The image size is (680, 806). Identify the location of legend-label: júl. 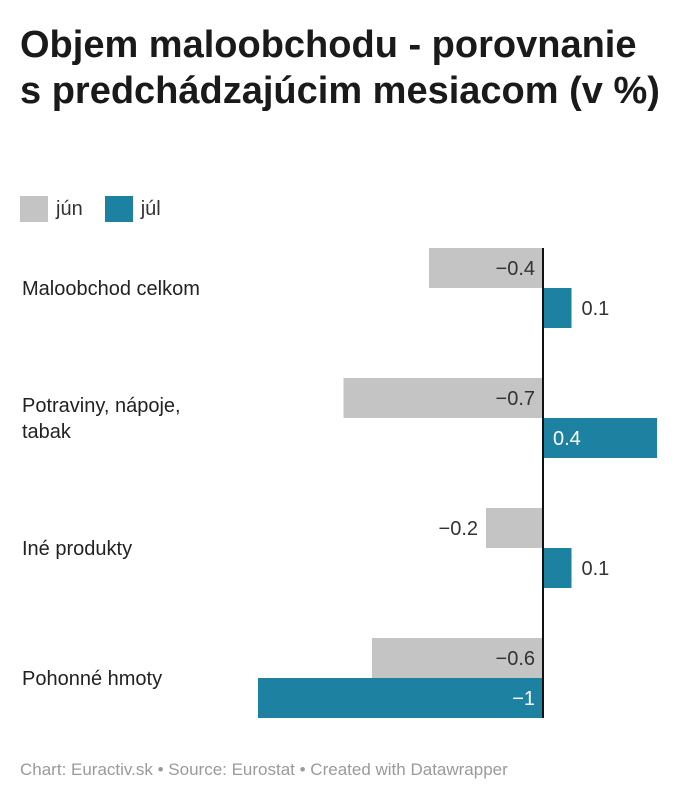
(150, 208).